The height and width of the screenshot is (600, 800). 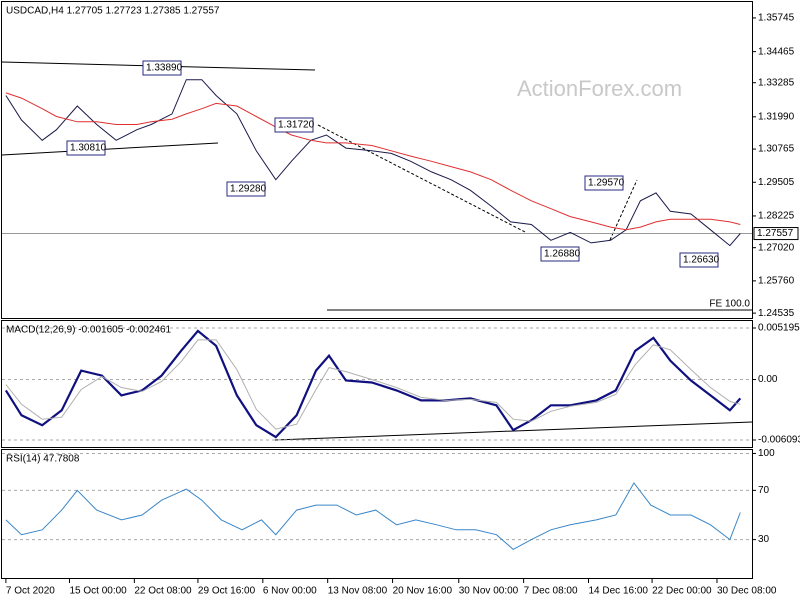 What do you see at coordinates (776, 182) in the screenshot?
I see `y-tick-label: 1.29505` at bounding box center [776, 182].